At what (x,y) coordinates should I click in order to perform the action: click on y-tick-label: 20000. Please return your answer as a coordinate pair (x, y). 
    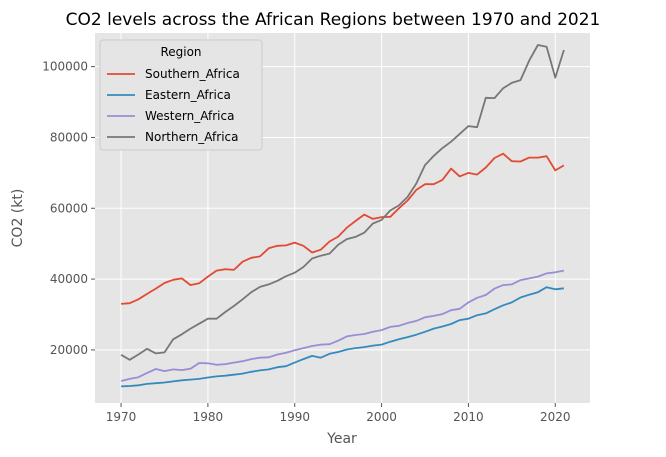
    Looking at the image, I should click on (69, 350).